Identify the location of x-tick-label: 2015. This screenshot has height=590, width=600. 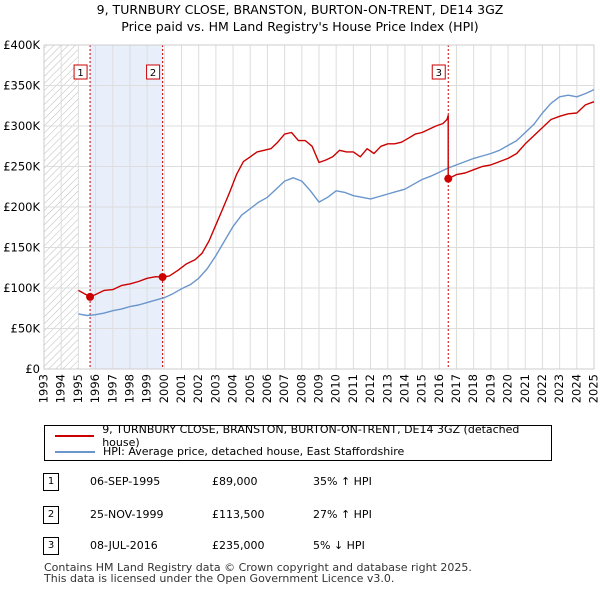
(422, 388).